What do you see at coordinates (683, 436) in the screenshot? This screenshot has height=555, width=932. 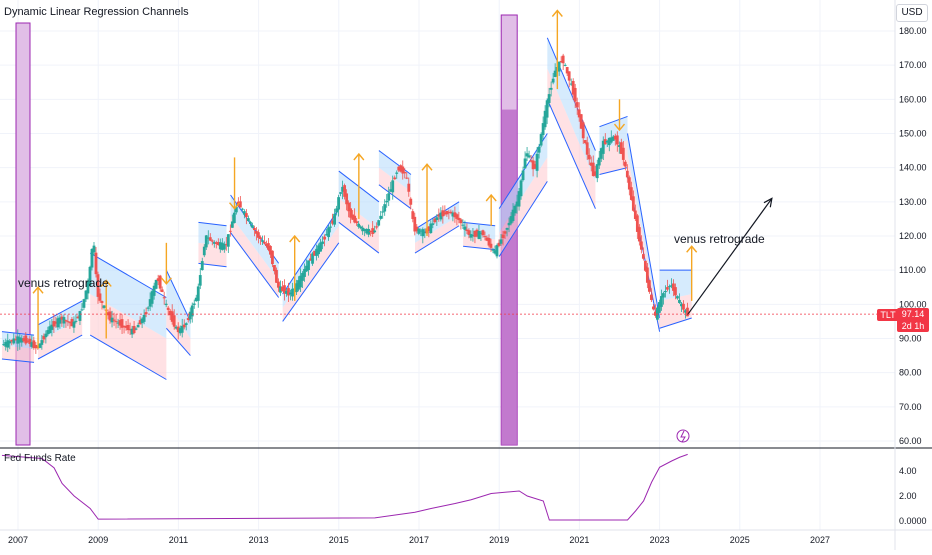 I see `lightning-circle` at bounding box center [683, 436].